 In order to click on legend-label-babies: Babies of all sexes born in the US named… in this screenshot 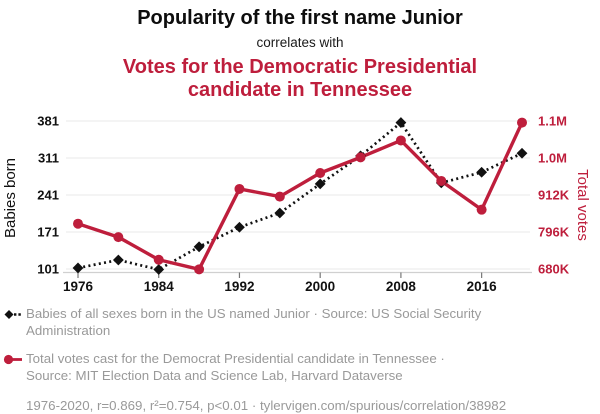, I will do `click(254, 322)`.